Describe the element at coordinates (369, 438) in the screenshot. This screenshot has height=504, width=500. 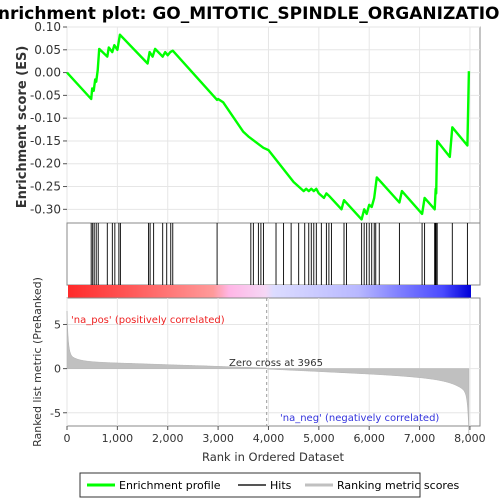
I see `xtick-label: 6,000` at that location.